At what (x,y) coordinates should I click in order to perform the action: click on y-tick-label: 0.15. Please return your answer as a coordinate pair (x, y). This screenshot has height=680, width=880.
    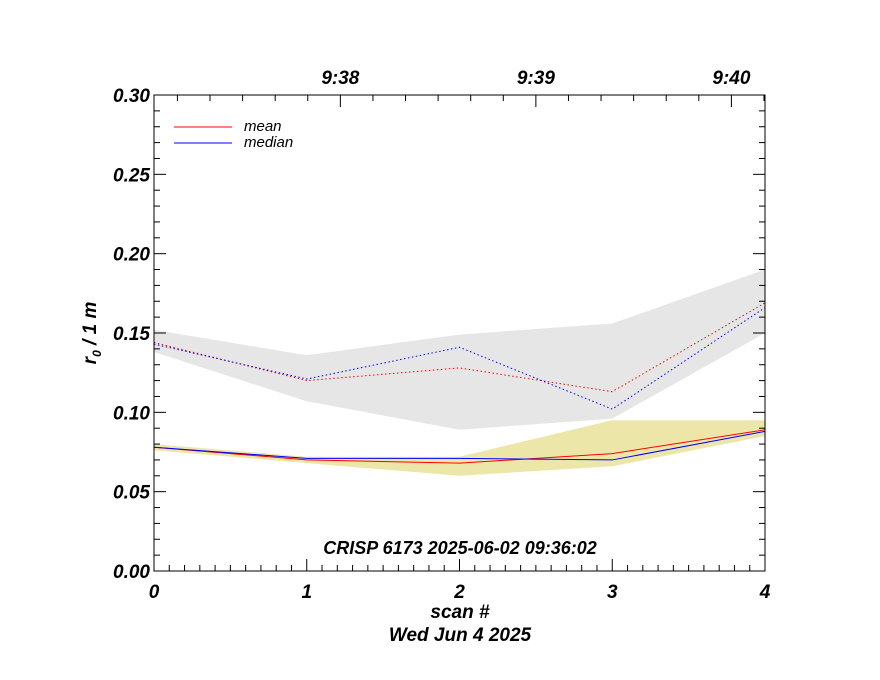
    Looking at the image, I should click on (131, 334).